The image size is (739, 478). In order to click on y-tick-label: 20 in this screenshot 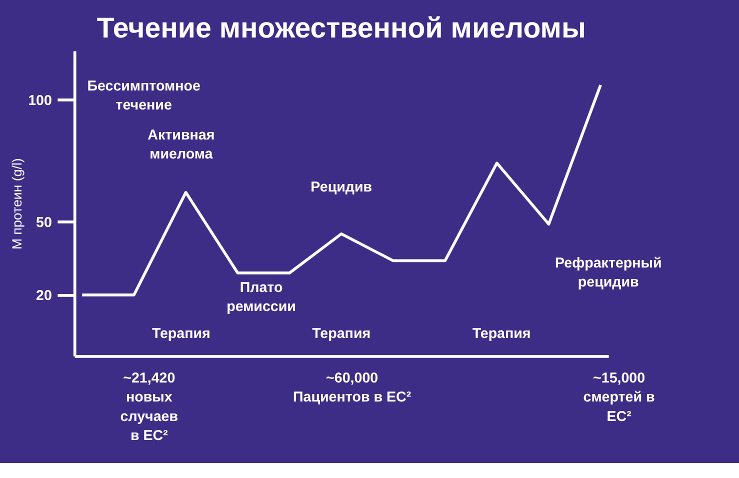, I will do `click(44, 296)`.